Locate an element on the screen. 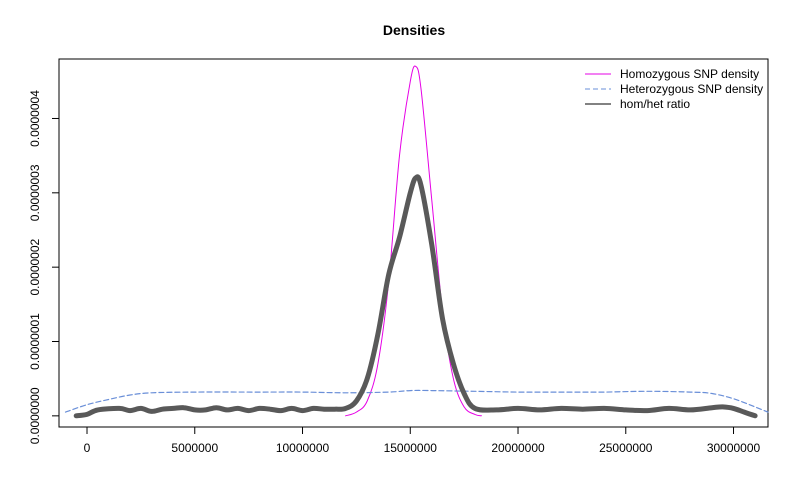 This screenshot has width=800, height=500. heterozygous-density-line is located at coordinates (416, 401).